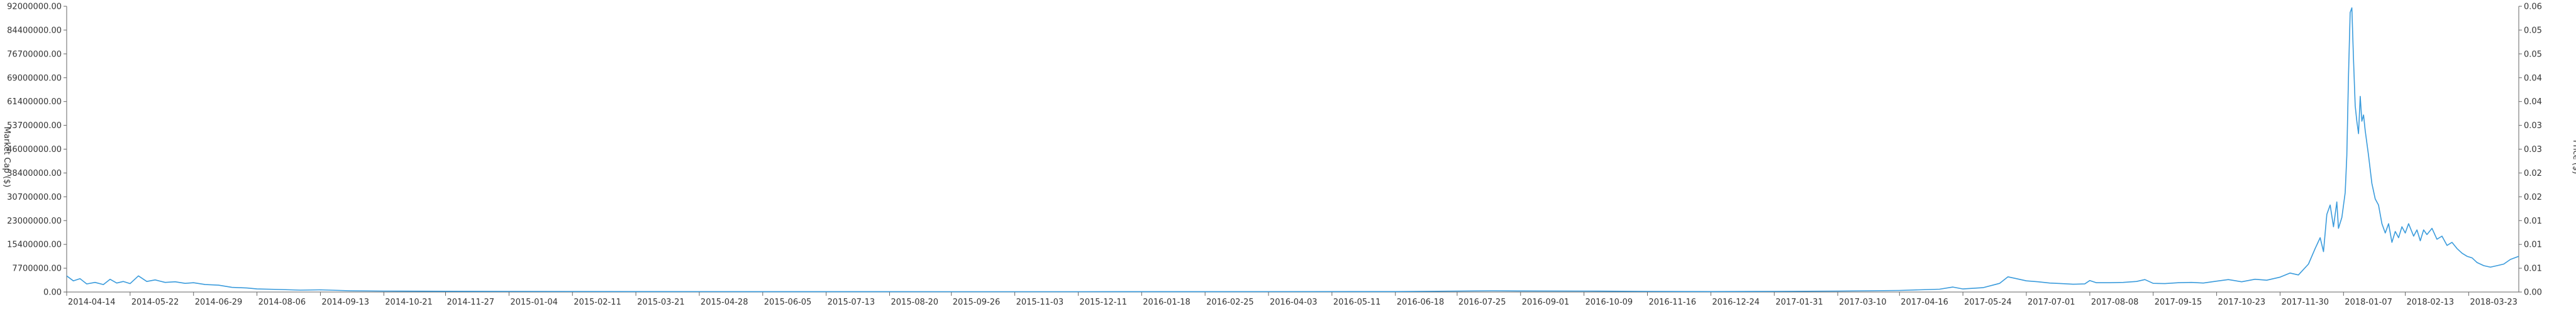 The width and height of the screenshot is (2576, 314). What do you see at coordinates (2242, 302) in the screenshot?
I see `x-tick-label: 2017-10-23` at bounding box center [2242, 302].